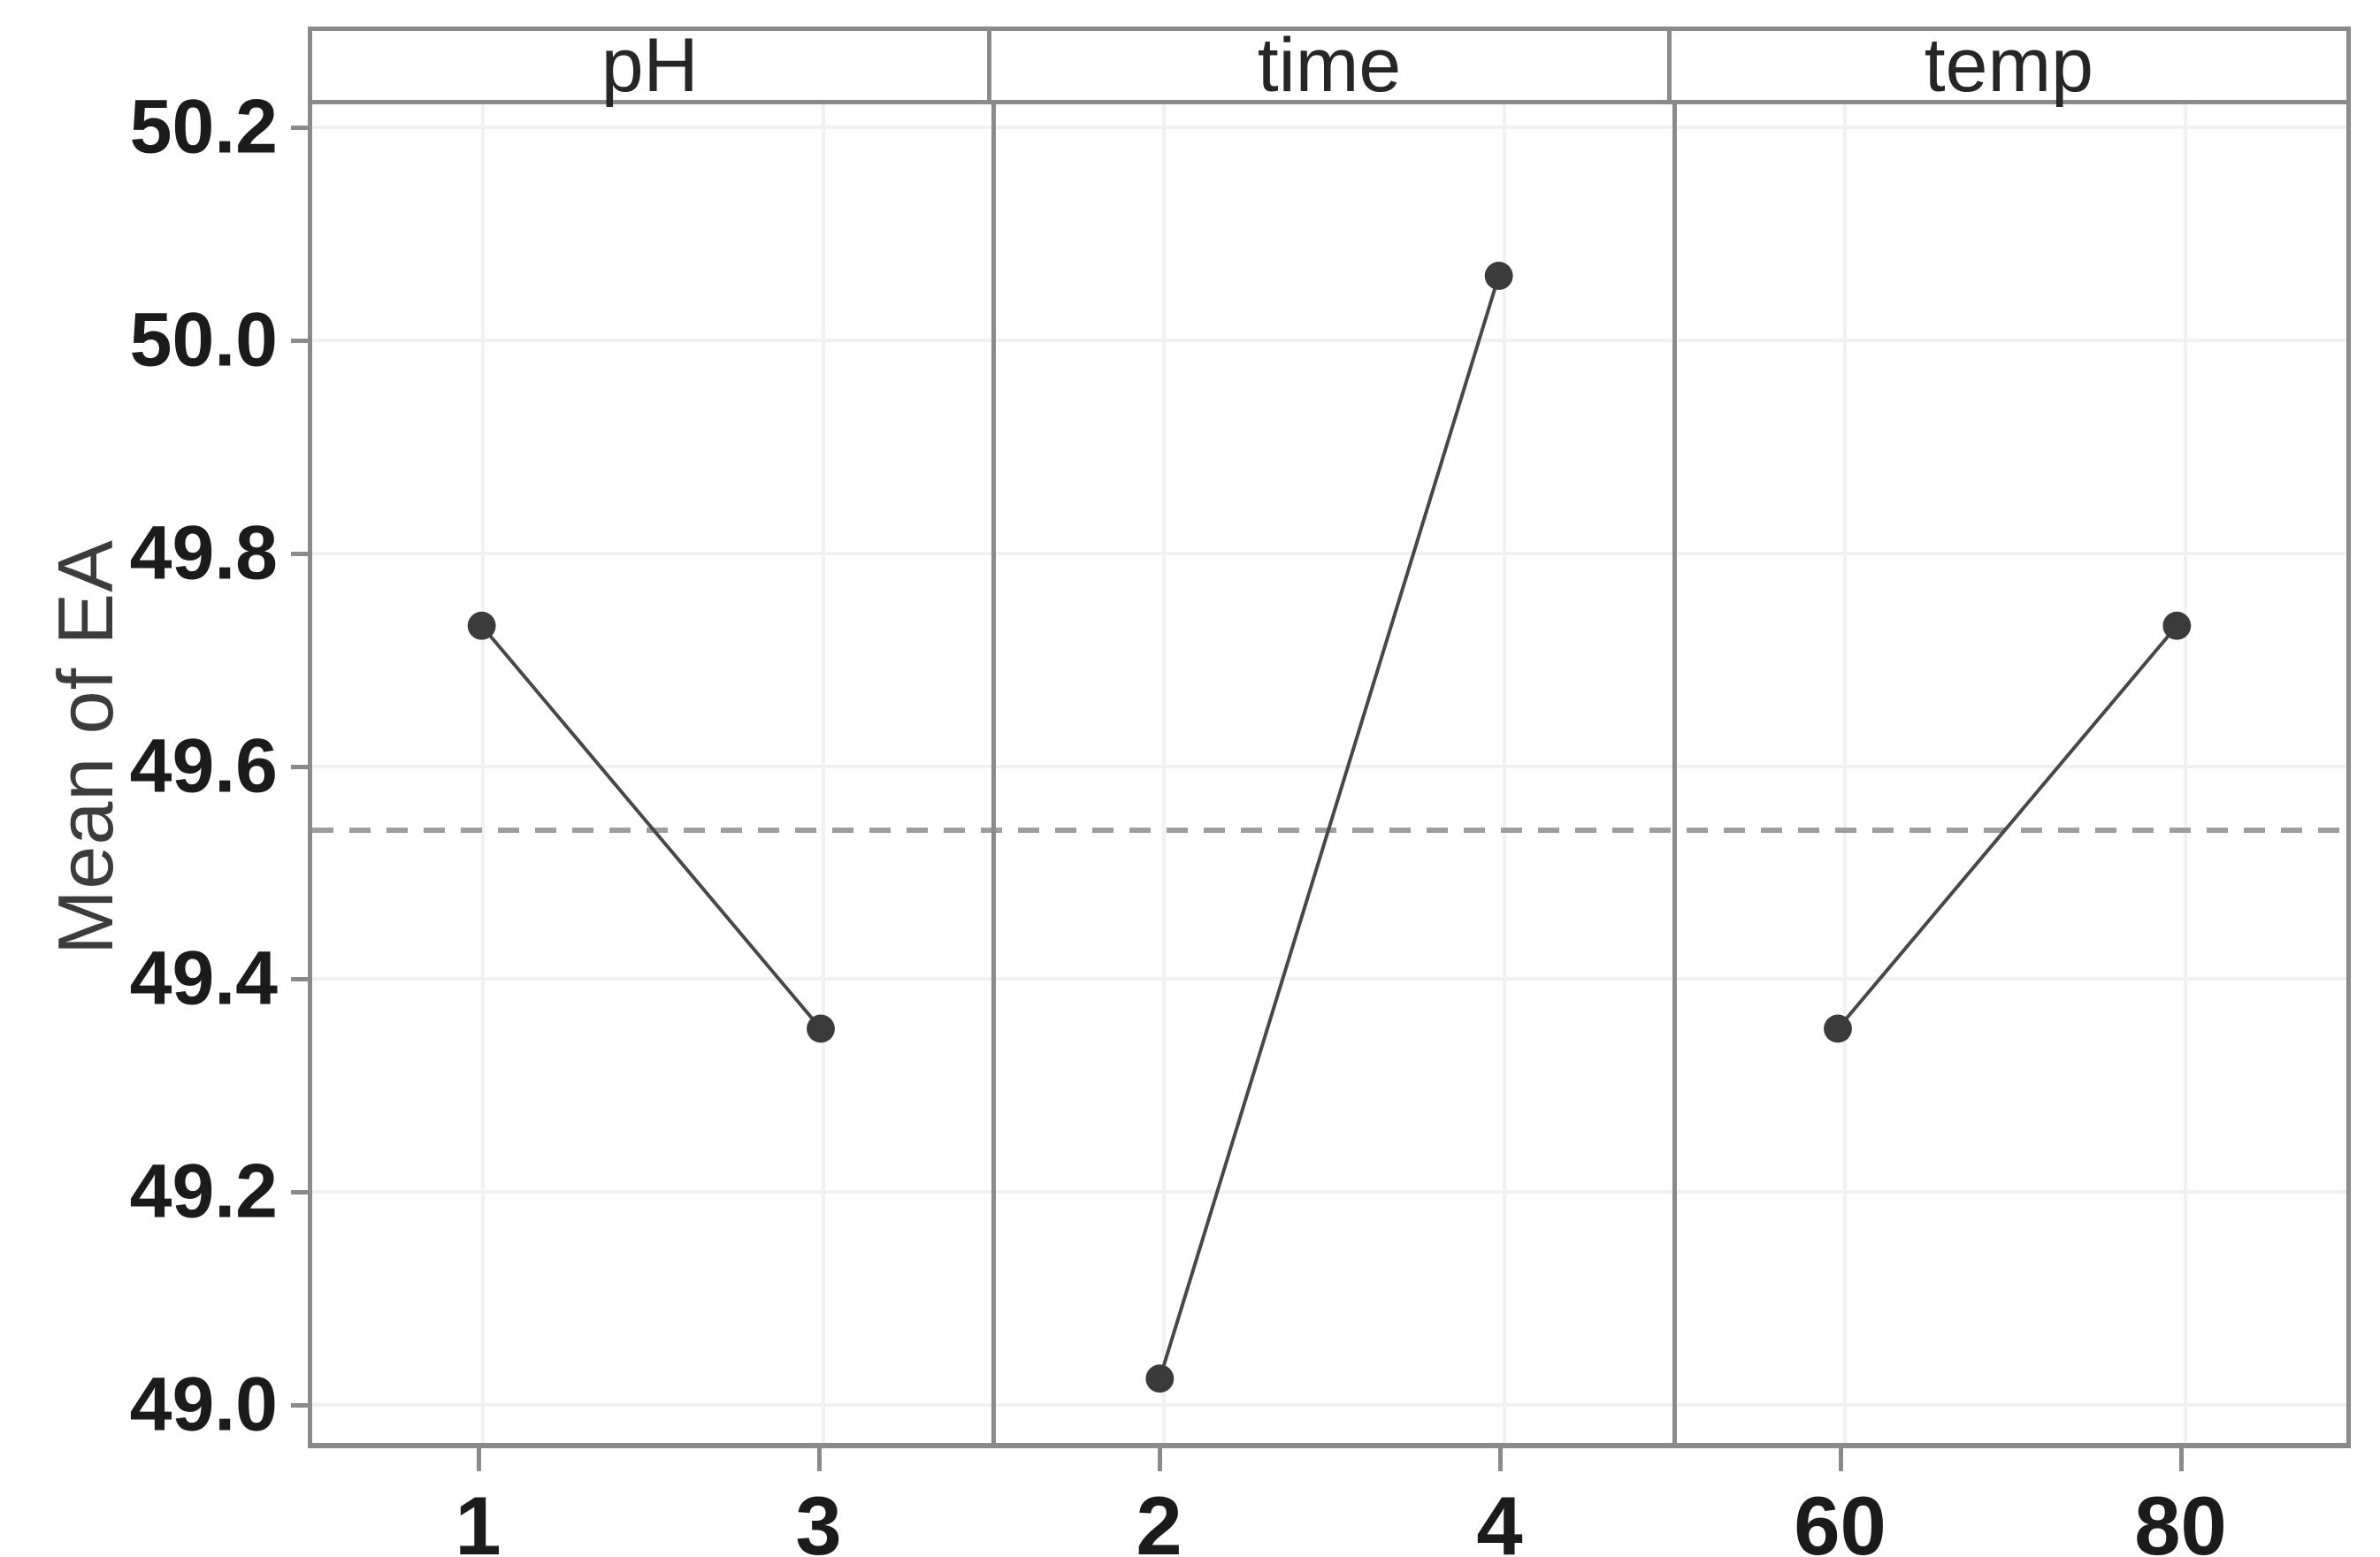 The height and width of the screenshot is (1557, 2380). I want to click on y-tick-label: 50.0, so click(203, 340).